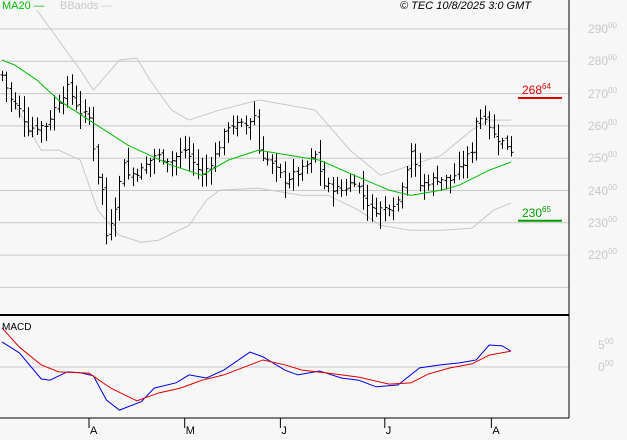 This screenshot has height=440, width=627. Describe the element at coordinates (602, 125) in the screenshot. I see `y-tick-label: 26000` at that location.